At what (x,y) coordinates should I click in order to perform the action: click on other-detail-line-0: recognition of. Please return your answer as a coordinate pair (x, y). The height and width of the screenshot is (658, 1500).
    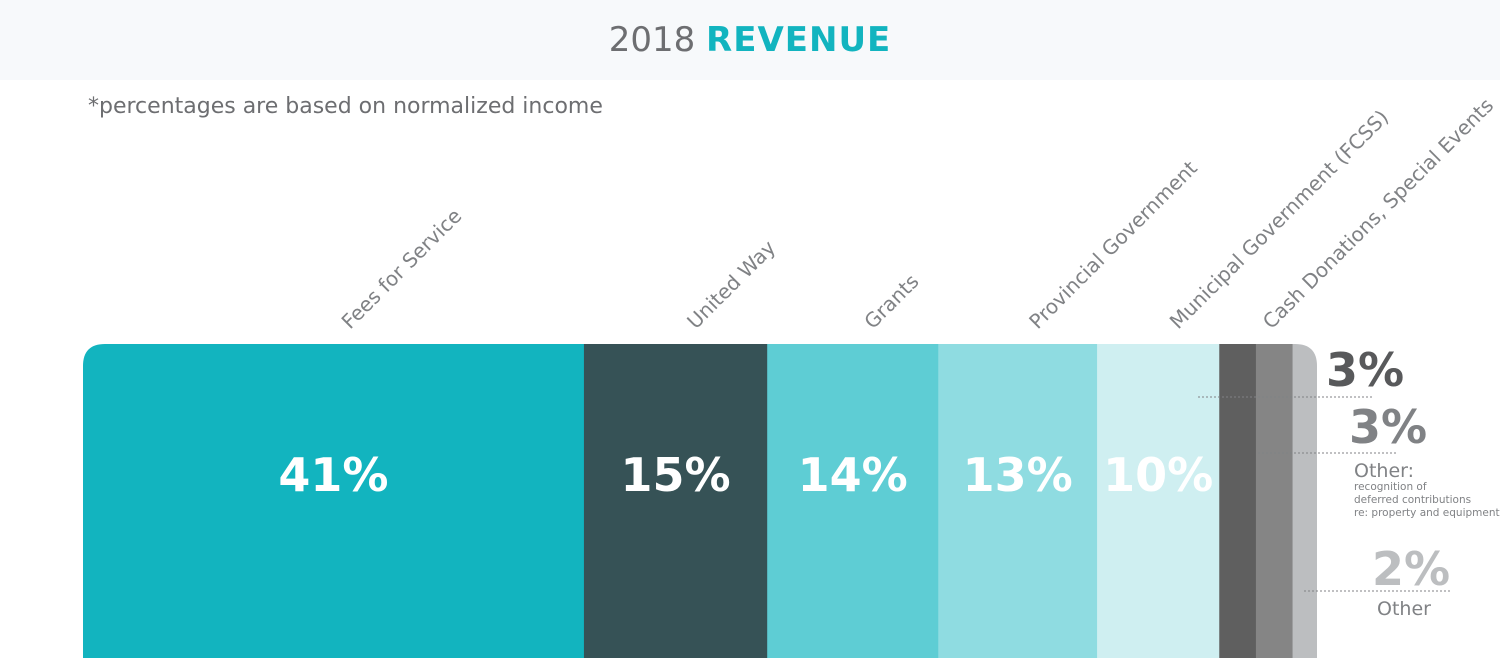
    Looking at the image, I should click on (1390, 487).